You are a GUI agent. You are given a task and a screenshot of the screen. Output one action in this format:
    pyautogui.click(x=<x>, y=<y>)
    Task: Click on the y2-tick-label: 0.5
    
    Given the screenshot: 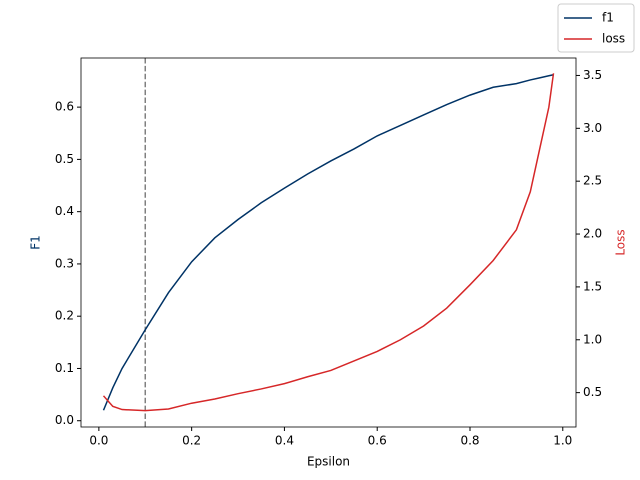 What is the action you would take?
    pyautogui.click(x=592, y=392)
    